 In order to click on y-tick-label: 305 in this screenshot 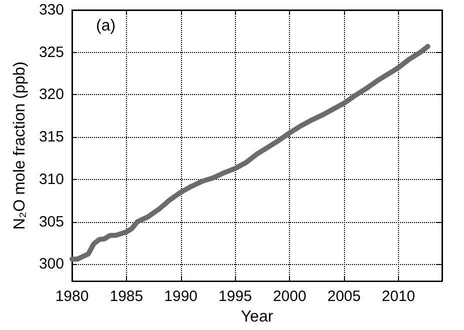, I will do `click(51, 221)`.